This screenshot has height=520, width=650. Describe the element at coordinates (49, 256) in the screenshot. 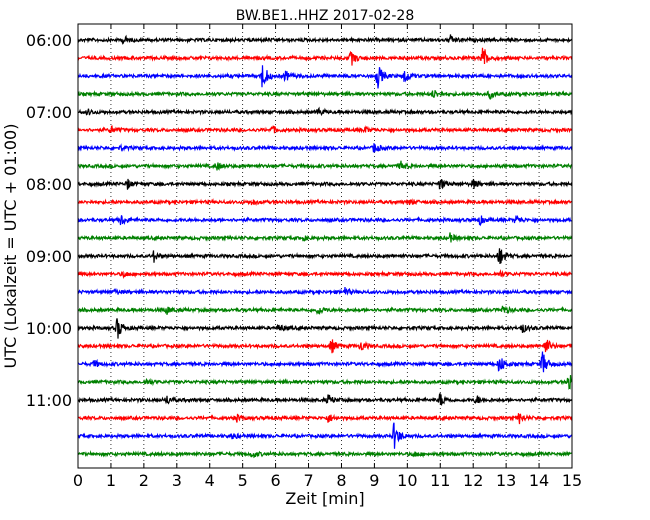

I see `y-tick-label: 09:00` at that location.